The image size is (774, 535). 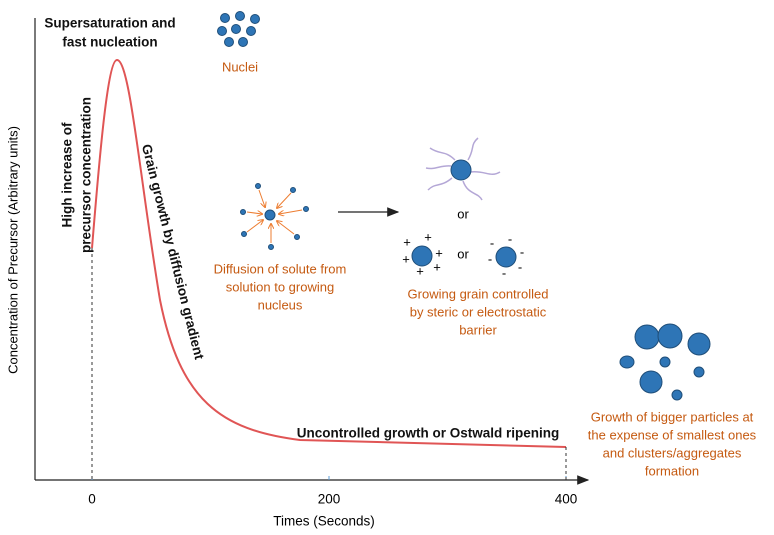 I want to click on annotation: Growing grain controlled, so click(x=478, y=293).